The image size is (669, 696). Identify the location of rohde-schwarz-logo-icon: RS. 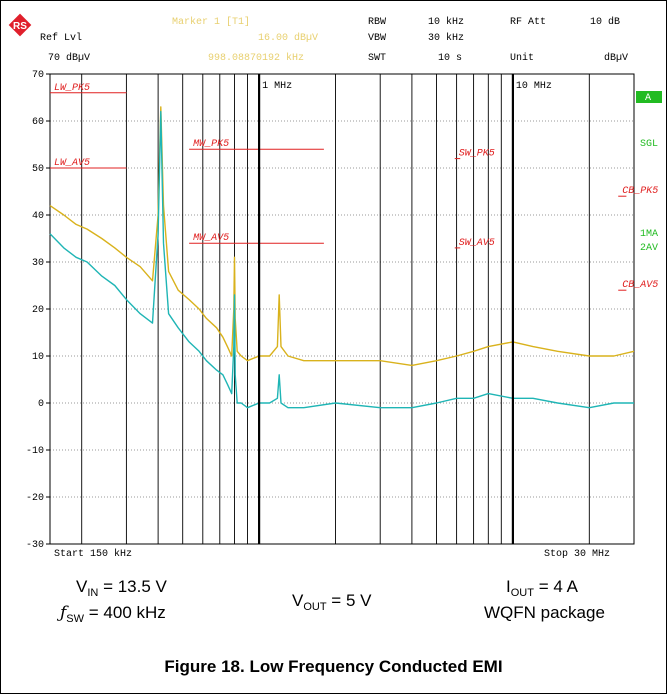
(20, 25).